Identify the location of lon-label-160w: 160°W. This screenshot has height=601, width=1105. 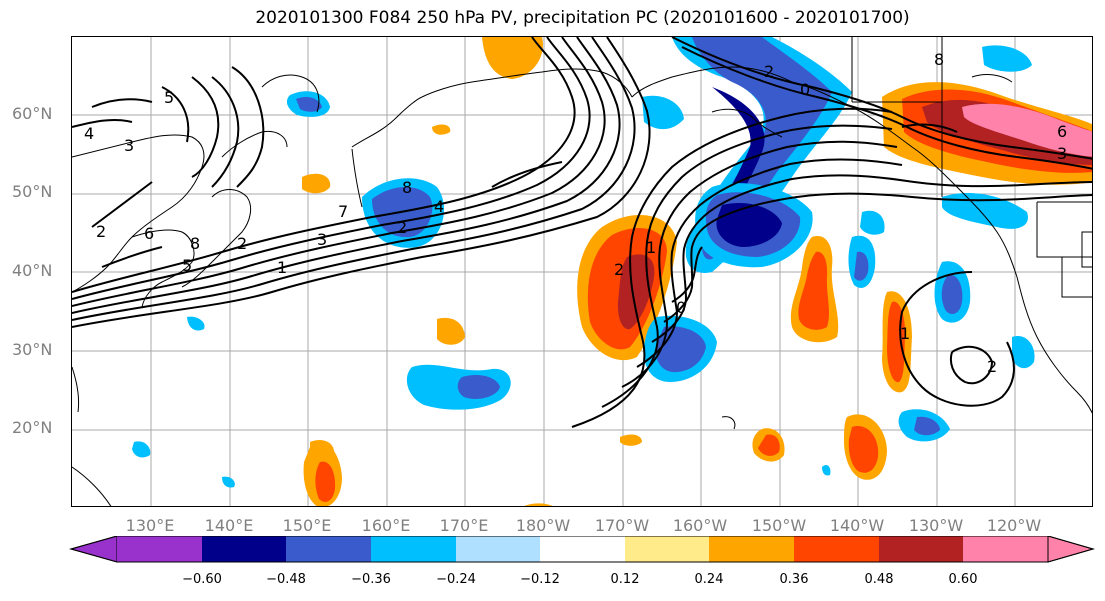
(700, 525).